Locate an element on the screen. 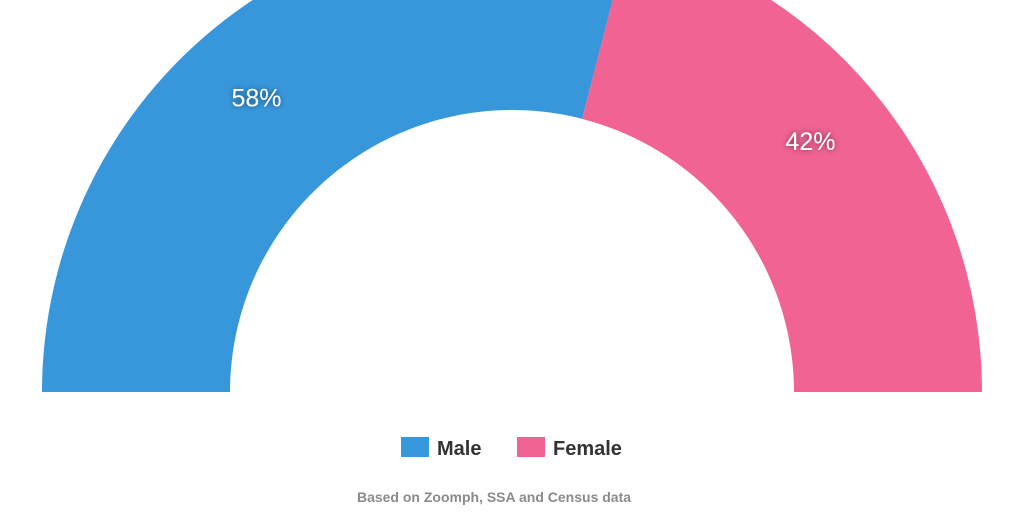 The height and width of the screenshot is (512, 1024). legend-swatch-male is located at coordinates (415, 447).